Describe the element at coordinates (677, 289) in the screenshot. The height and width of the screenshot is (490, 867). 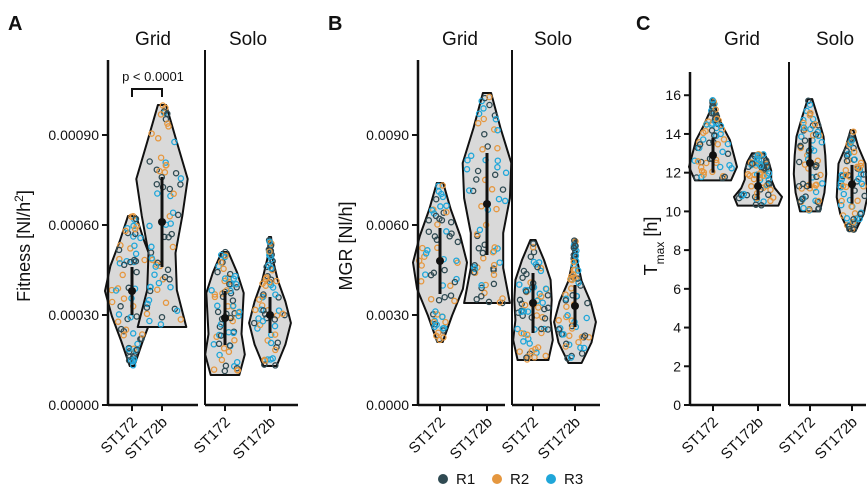
I see `panel-c-y-tick-label: 6` at that location.